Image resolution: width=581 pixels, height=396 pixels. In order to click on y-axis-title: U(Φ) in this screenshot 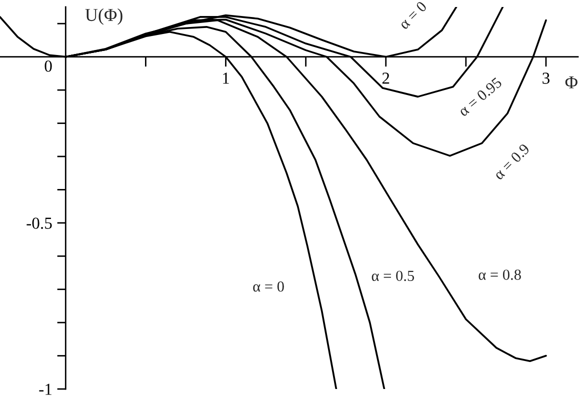, I will do `click(103, 16)`.